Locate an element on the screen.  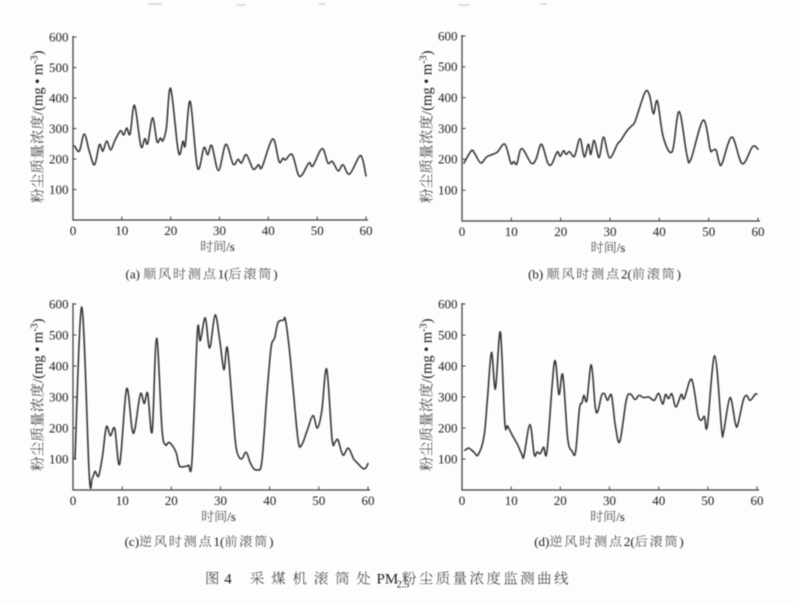
svg-text: PM is located at coordinates (388, 580).